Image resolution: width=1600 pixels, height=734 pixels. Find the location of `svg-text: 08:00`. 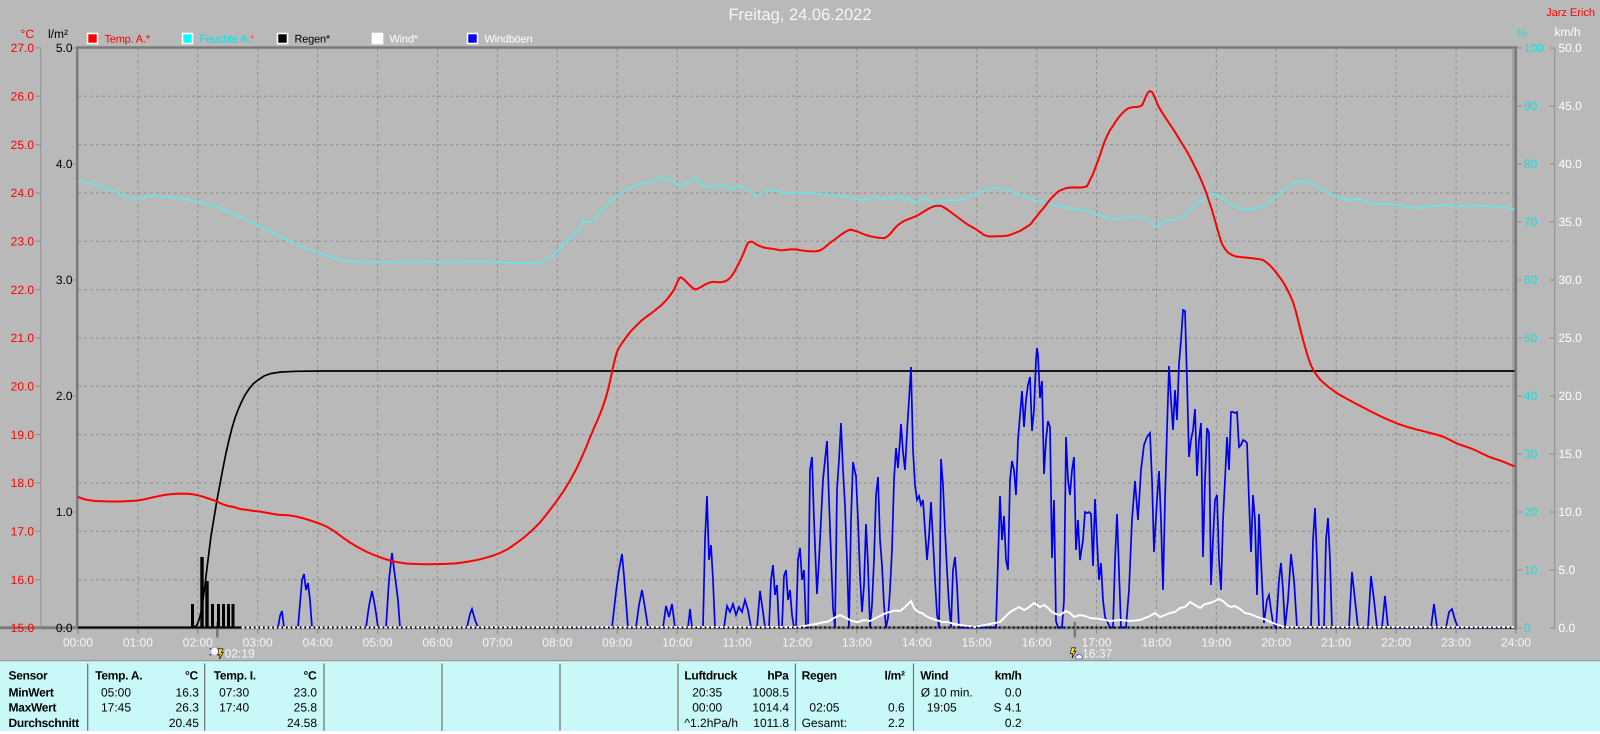

svg-text: 08:00 is located at coordinates (557, 643).